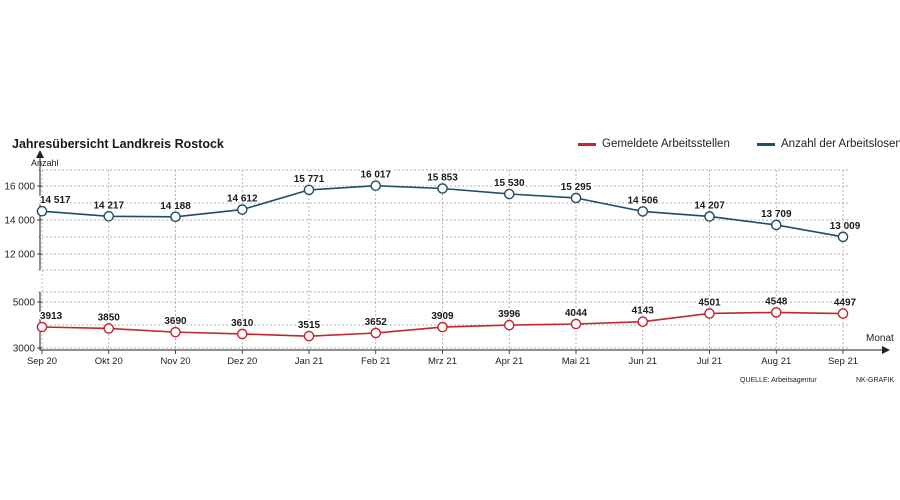 The width and height of the screenshot is (900, 500). I want to click on x-tick-label: Okt 20, so click(109, 361).